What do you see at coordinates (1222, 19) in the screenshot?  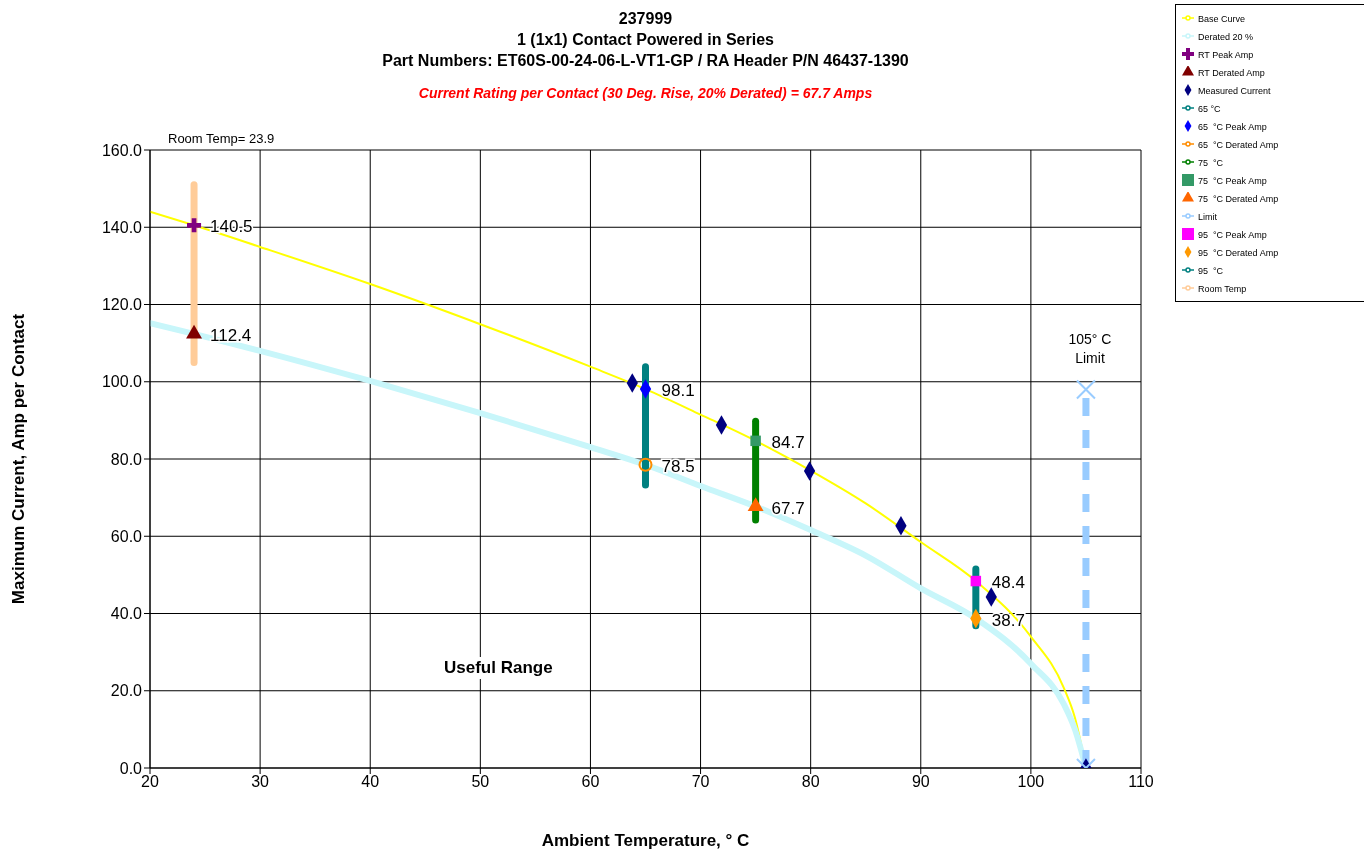 I see `legend-label: Base Curve` at bounding box center [1222, 19].